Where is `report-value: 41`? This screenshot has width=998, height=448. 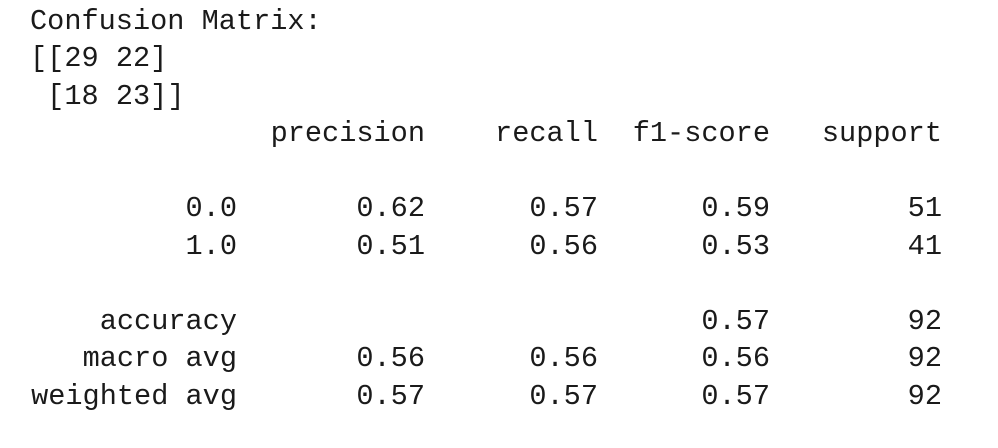 report-value: 41 is located at coordinates (924, 246).